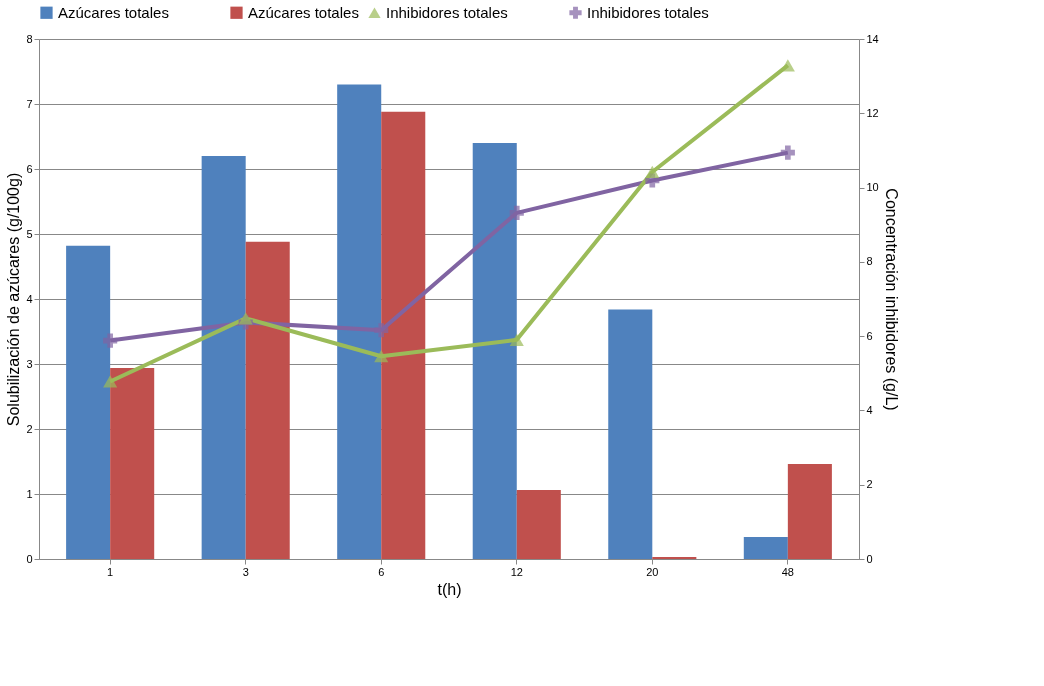 The image size is (1044, 686). I want to click on y-tick-label: 1, so click(29, 493).